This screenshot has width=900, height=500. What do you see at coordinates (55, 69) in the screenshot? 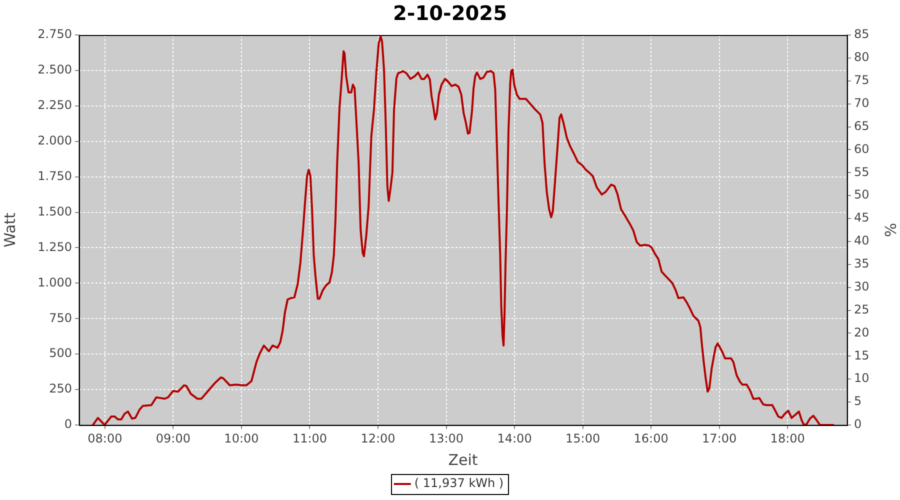
I see `y-tick-label: 2.500` at bounding box center [55, 69].